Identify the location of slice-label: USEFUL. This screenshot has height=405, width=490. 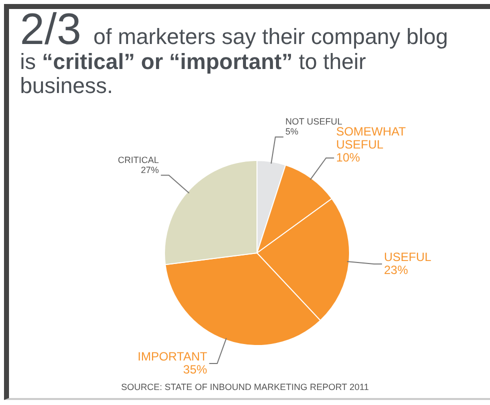
(408, 257).